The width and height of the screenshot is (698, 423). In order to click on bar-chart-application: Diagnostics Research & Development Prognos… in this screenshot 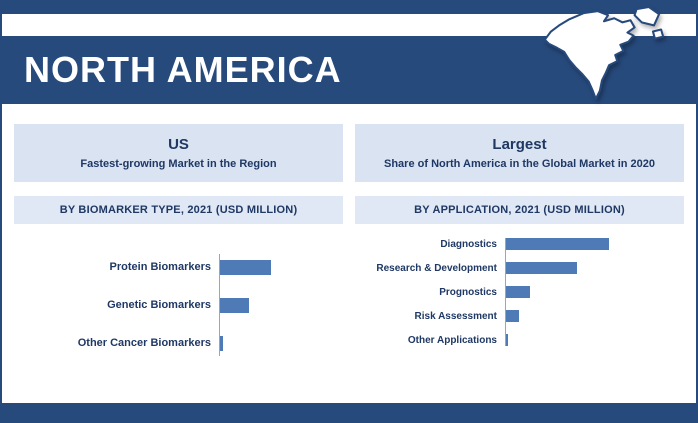, I will do `click(519, 292)`.